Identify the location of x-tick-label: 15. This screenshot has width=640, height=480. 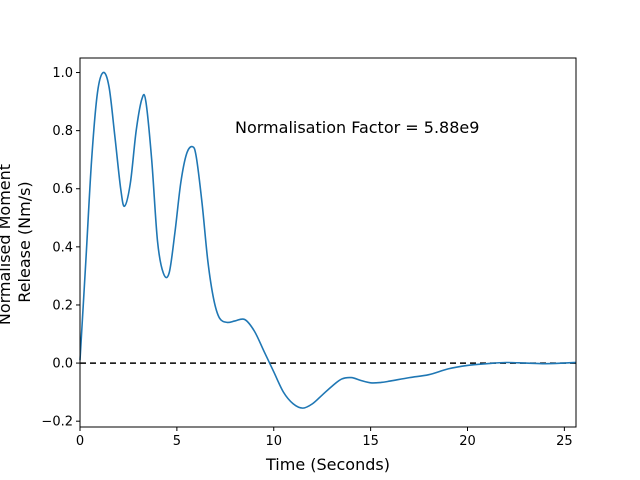
(370, 441).